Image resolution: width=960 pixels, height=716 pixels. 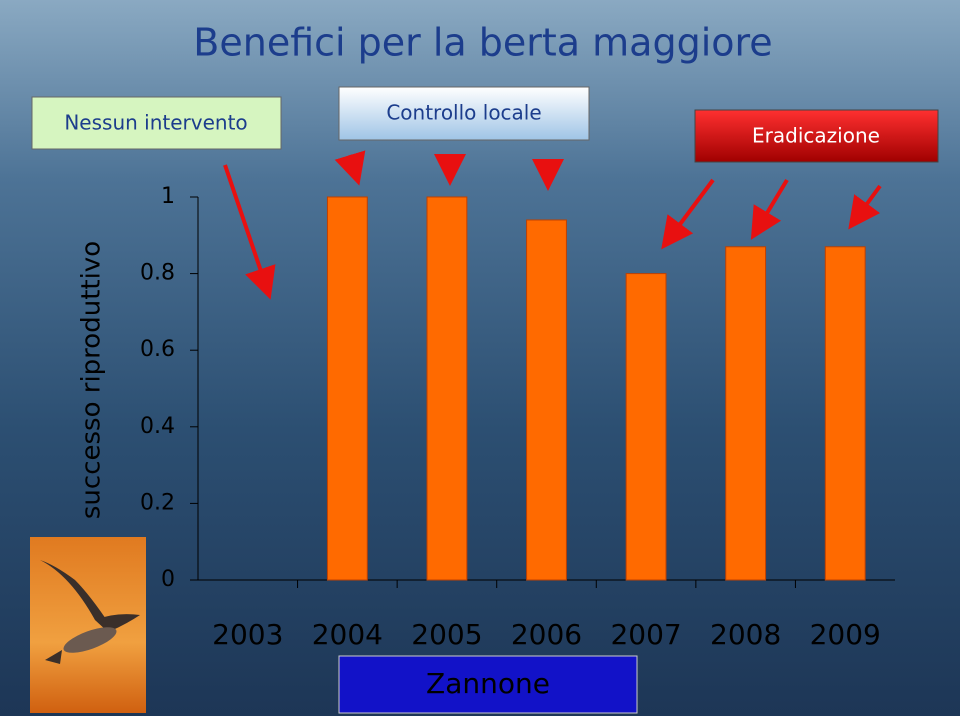 What do you see at coordinates (168, 196) in the screenshot?
I see `y-tick-label: 1` at bounding box center [168, 196].